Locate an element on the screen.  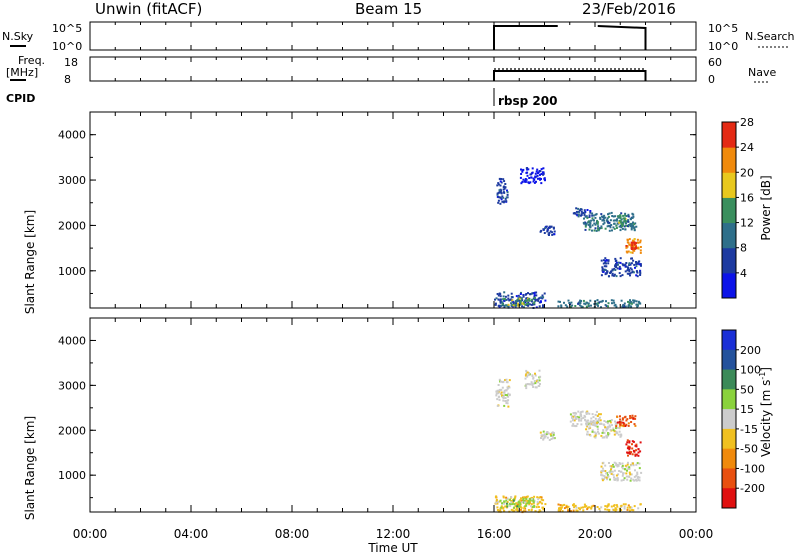
xaxis-tick-label: 16:00 is located at coordinates (494, 534).